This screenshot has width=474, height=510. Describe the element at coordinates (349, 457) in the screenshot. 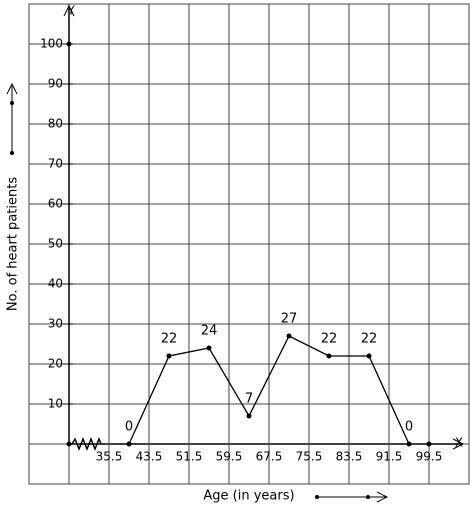

I see `x-tick-label: 83.5` at that location.